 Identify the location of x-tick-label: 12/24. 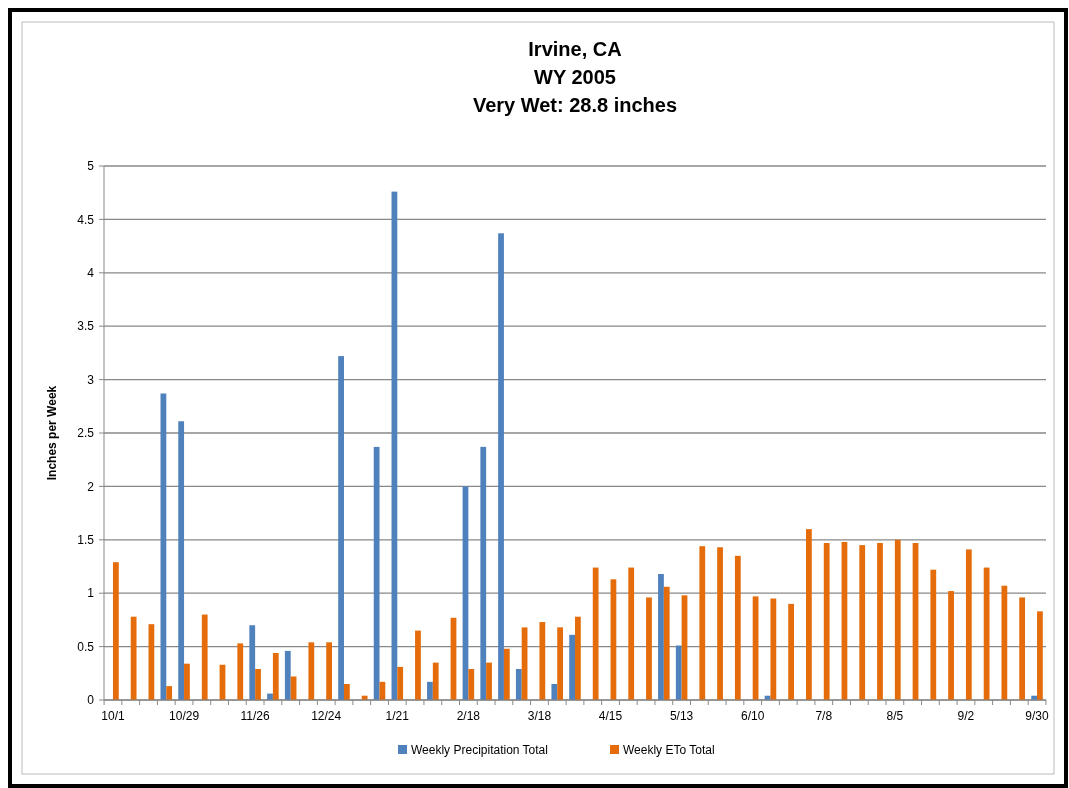
(326, 716).